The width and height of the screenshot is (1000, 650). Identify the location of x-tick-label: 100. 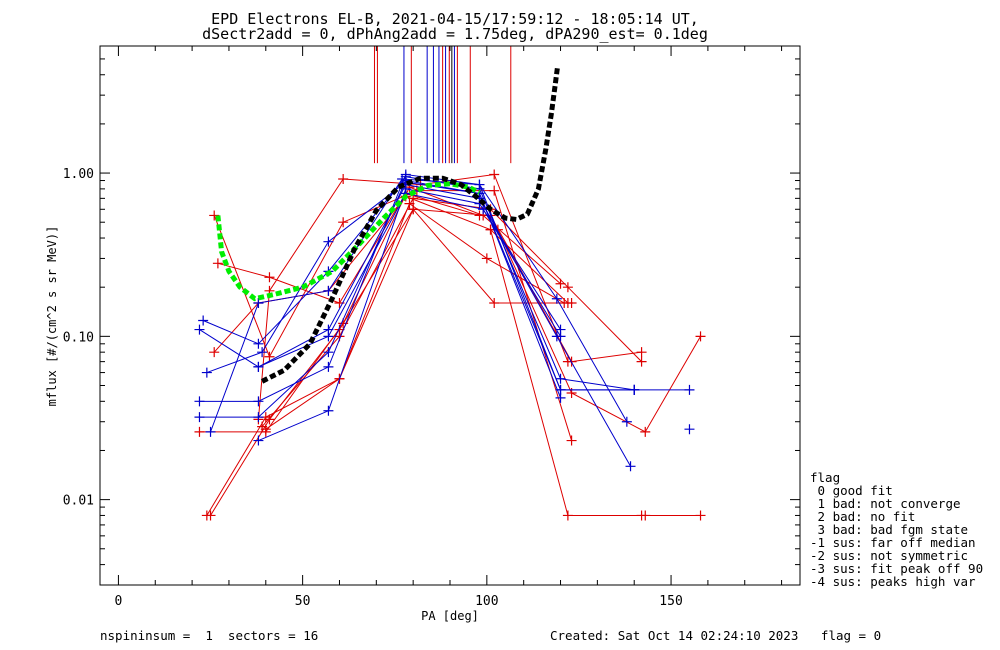
(486, 601).